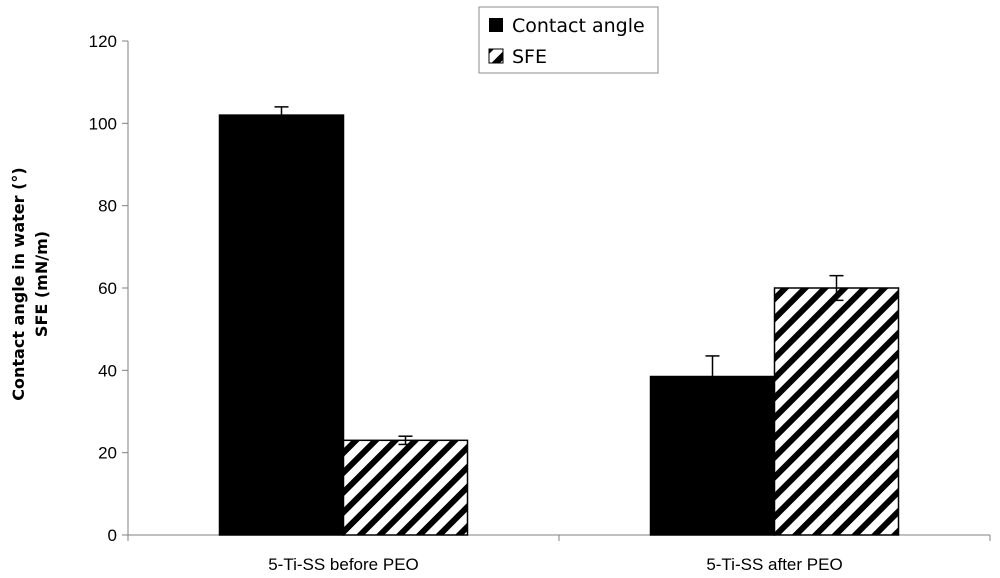 Image resolution: width=1000 pixels, height=578 pixels. Describe the element at coordinates (103, 123) in the screenshot. I see `y-tick-label: 100` at that location.